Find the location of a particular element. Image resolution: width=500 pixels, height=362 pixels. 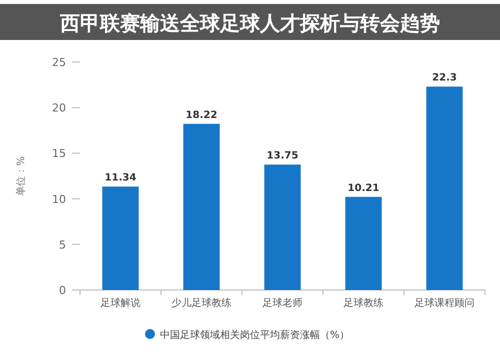

text: 11.34 is located at coordinates (120, 178).